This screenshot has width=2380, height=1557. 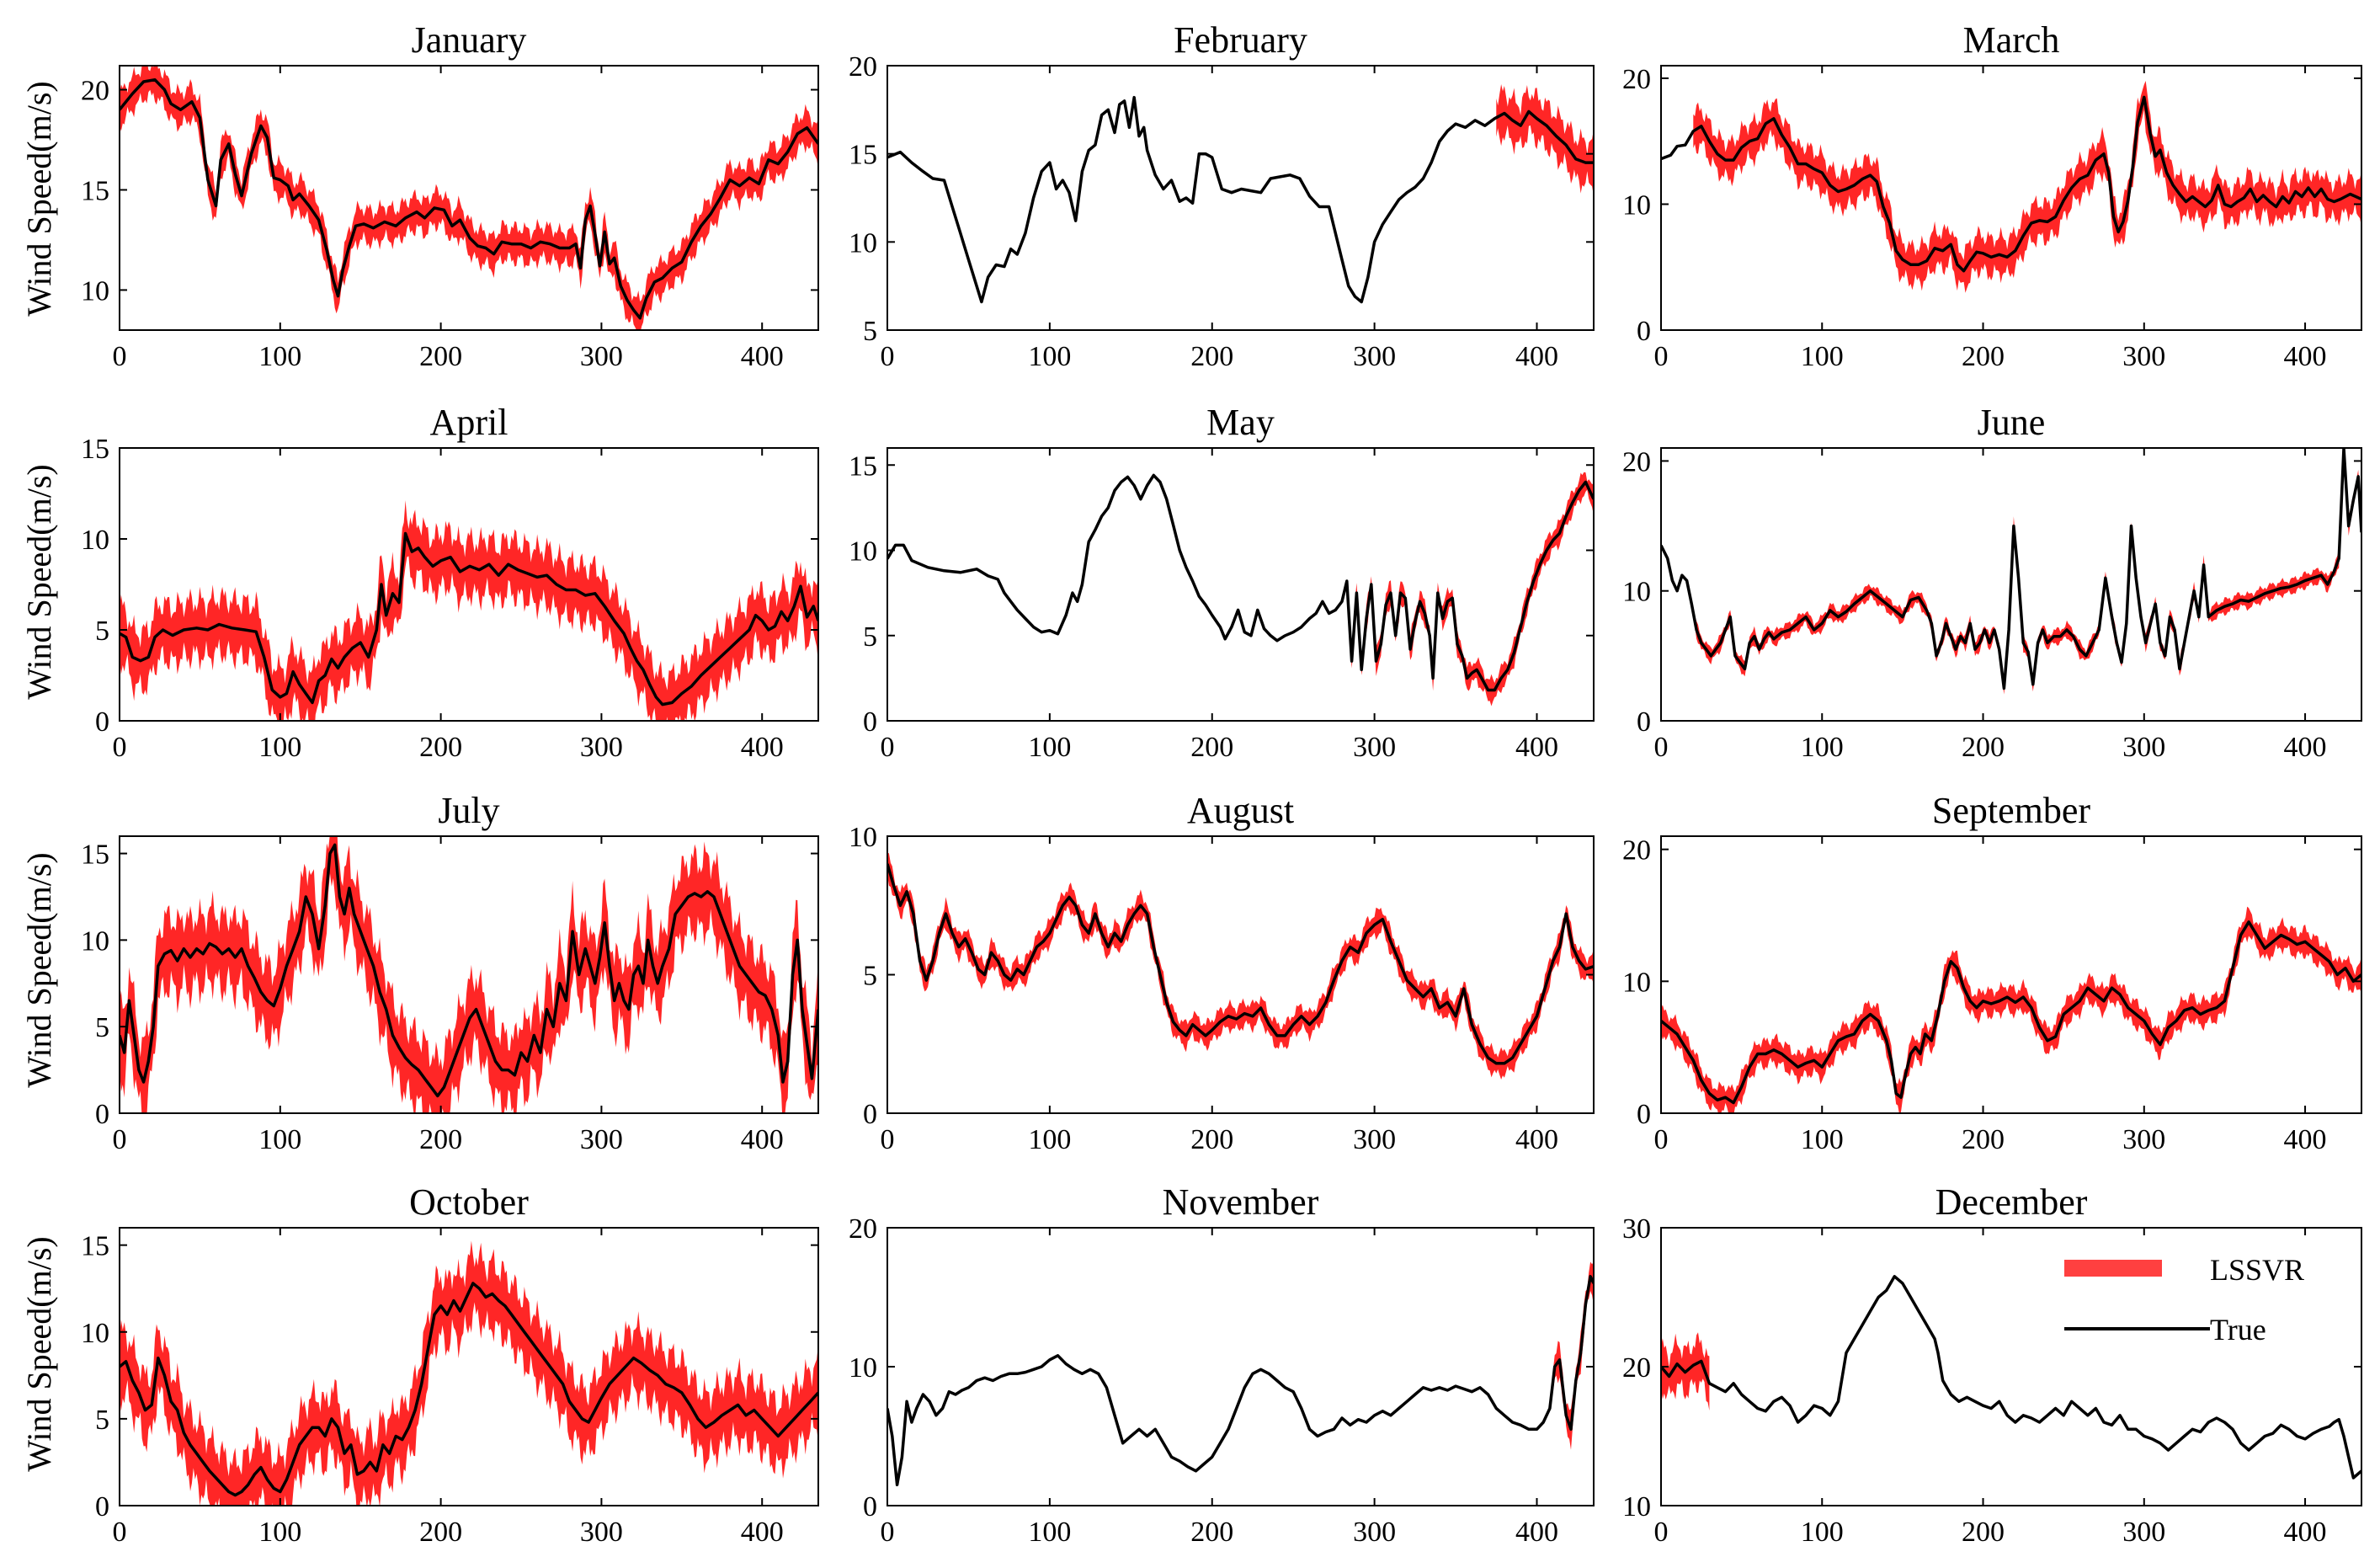 What do you see at coordinates (2113, 1268) in the screenshot?
I see `legend-band-swatch` at bounding box center [2113, 1268].